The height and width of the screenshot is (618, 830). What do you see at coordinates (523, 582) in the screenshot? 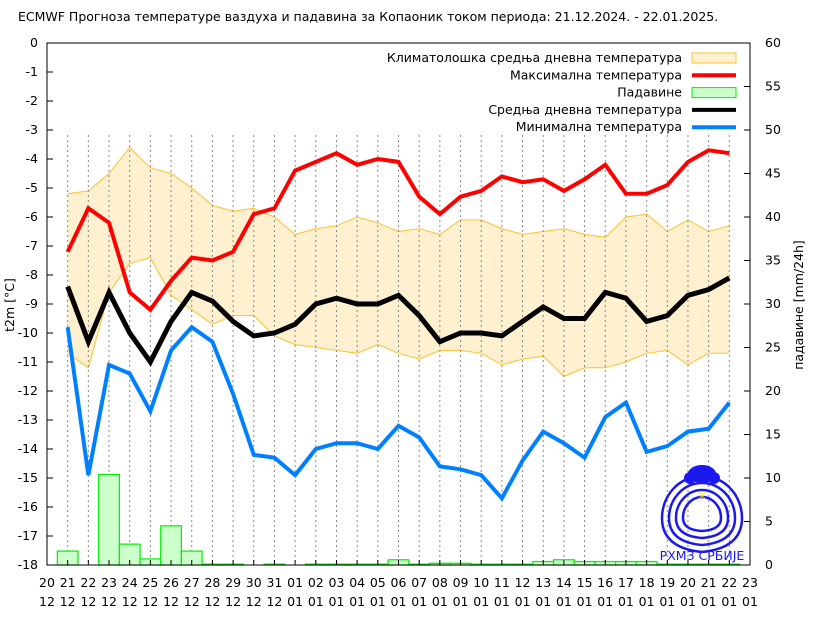
I see `x-tick-day: 12` at bounding box center [523, 582].